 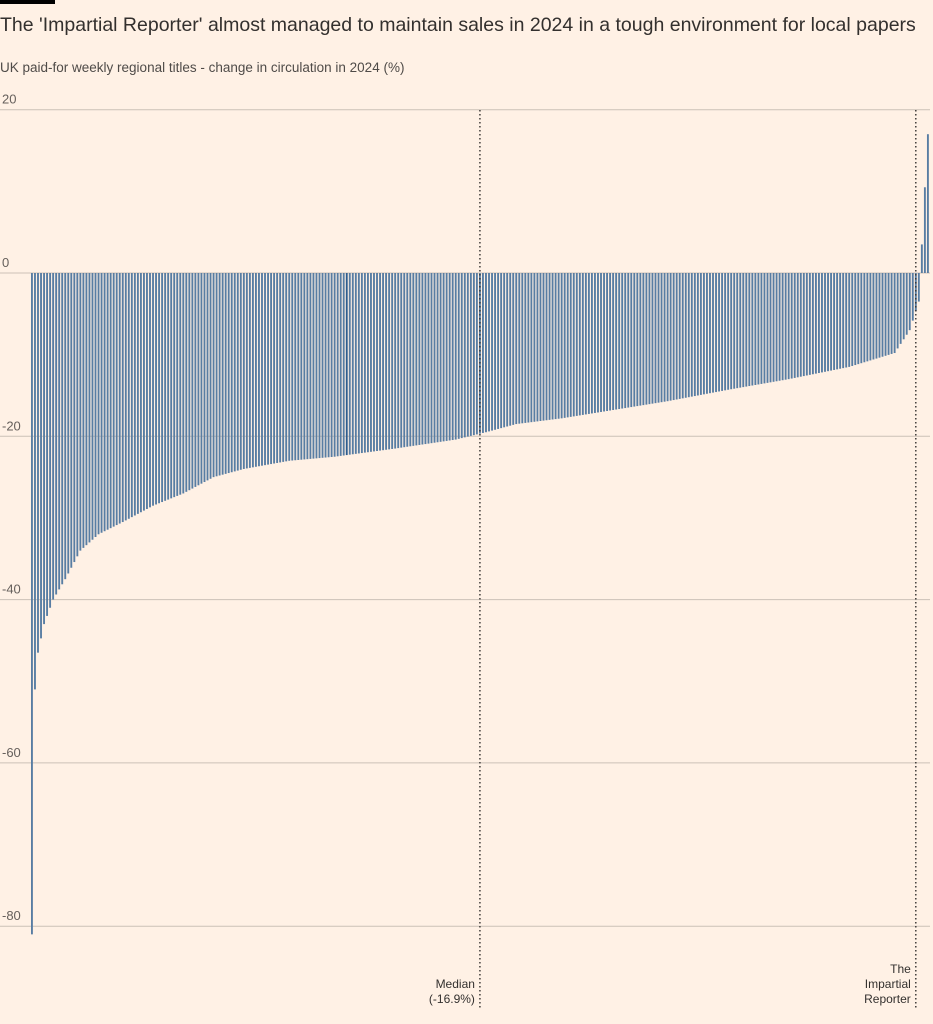 What do you see at coordinates (27, 2) in the screenshot?
I see `brand-bar` at bounding box center [27, 2].